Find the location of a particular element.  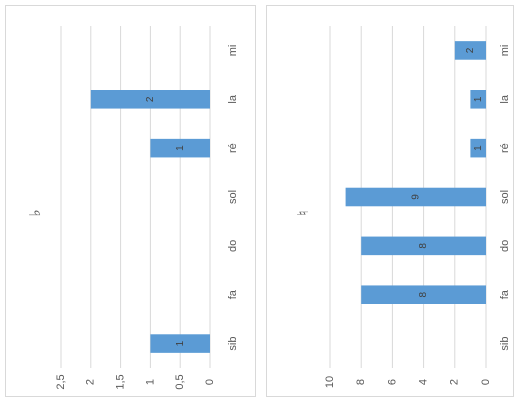

flat-category-label: sib is located at coordinates (233, 344).